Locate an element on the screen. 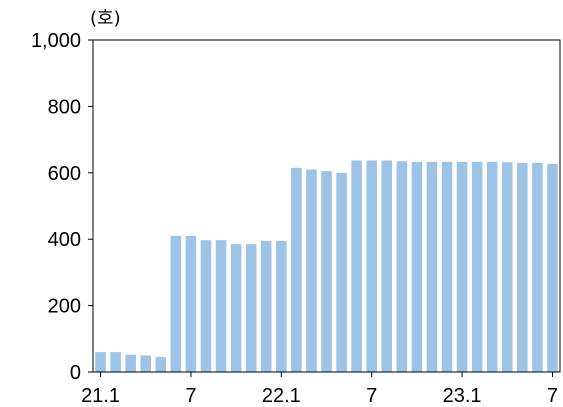  bar-23.4 is located at coordinates (507, 267).